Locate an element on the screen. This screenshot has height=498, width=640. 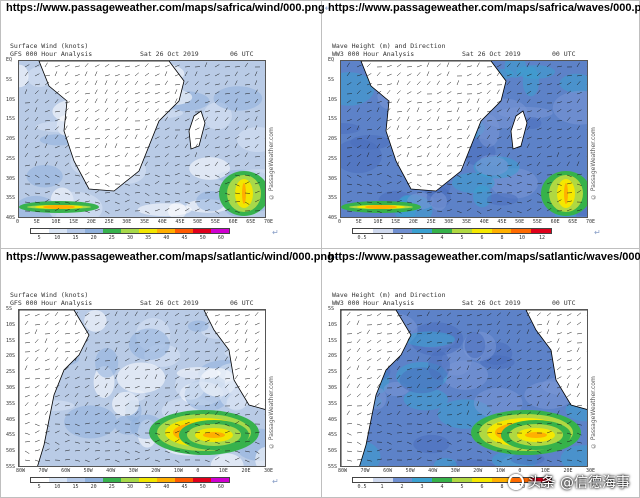
scale-label: 35 is located at coordinates (148, 487).